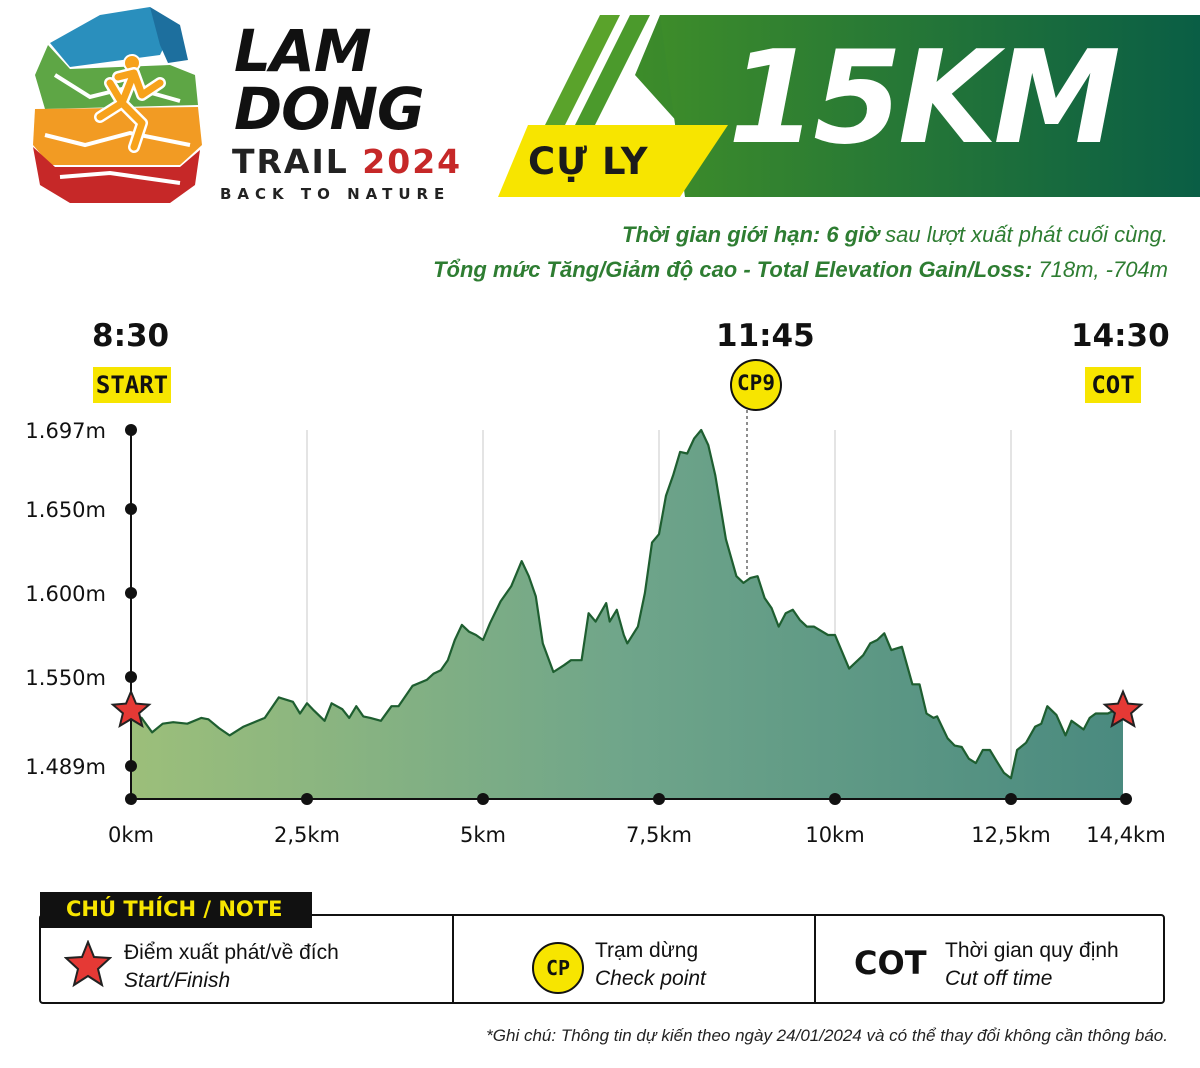 Image resolution: width=1200 pixels, height=1068 pixels. Describe the element at coordinates (834, 835) in the screenshot. I see `x-tick-label: 10km` at that location.